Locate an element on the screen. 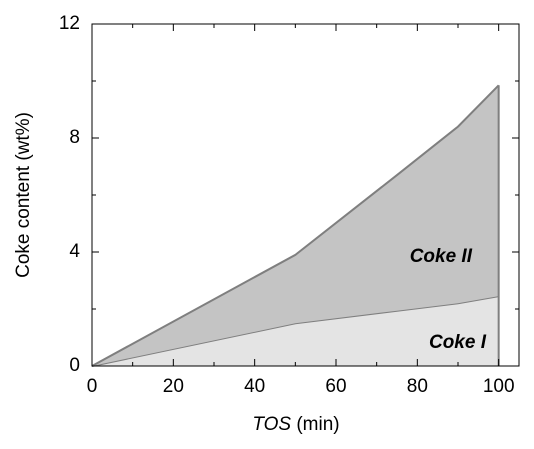 The height and width of the screenshot is (449, 534). x-axis-variable: TOS is located at coordinates (271, 424).